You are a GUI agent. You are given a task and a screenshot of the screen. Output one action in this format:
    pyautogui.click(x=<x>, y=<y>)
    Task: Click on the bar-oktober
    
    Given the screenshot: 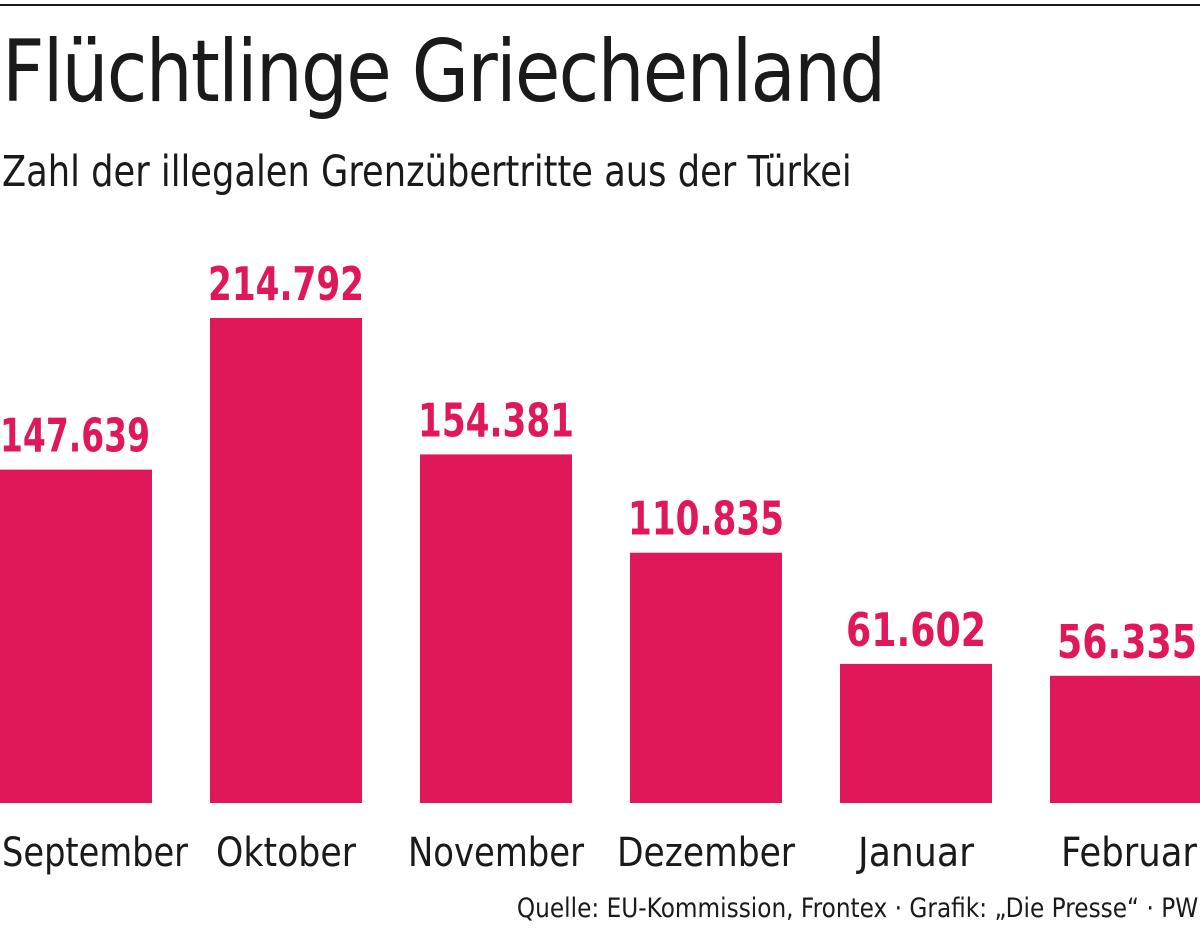 What is the action you would take?
    pyautogui.click(x=286, y=560)
    